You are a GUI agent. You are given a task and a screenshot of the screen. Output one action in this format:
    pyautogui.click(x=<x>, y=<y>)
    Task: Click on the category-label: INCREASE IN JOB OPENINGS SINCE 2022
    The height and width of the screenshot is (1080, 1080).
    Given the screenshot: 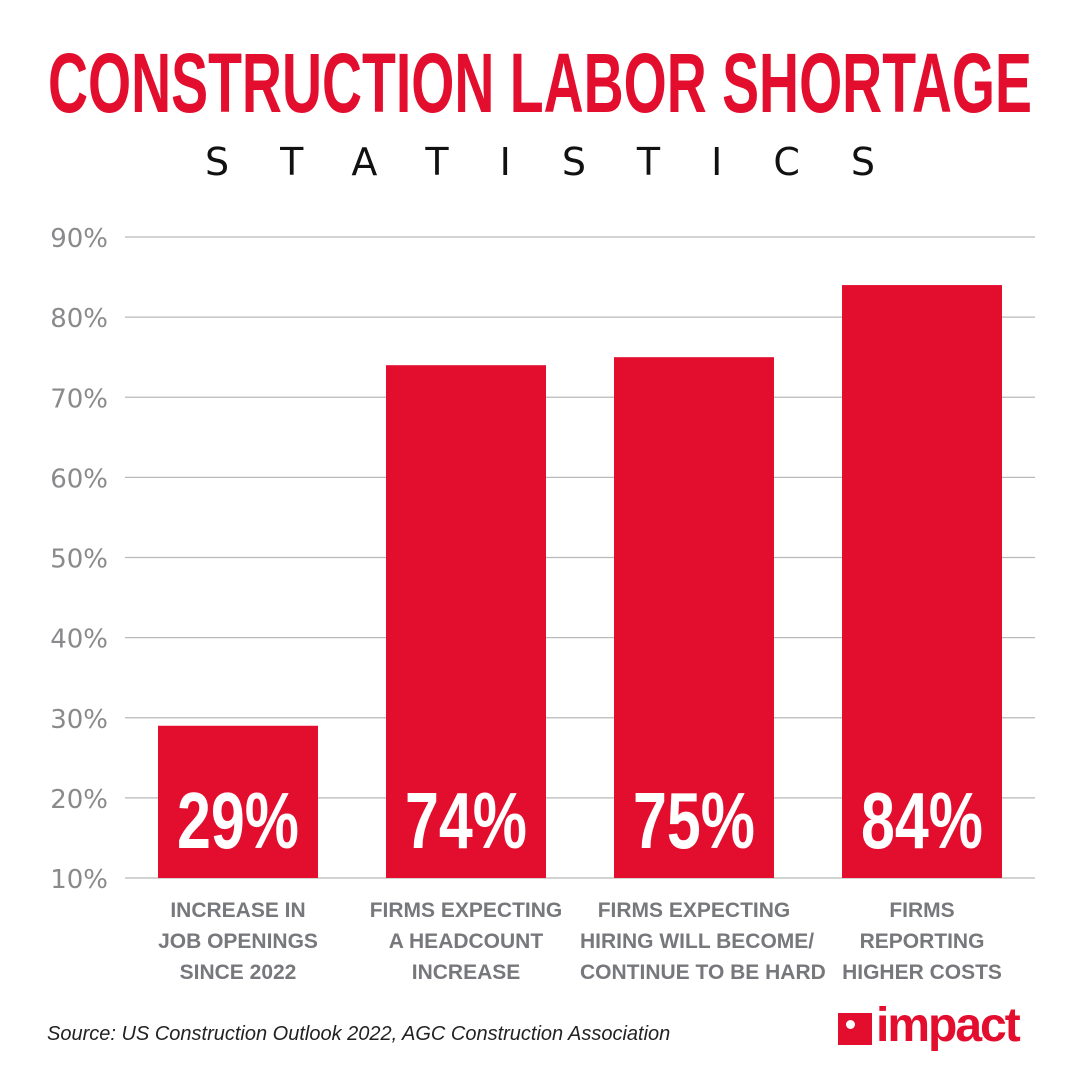 What is the action you would take?
    pyautogui.click(x=238, y=941)
    